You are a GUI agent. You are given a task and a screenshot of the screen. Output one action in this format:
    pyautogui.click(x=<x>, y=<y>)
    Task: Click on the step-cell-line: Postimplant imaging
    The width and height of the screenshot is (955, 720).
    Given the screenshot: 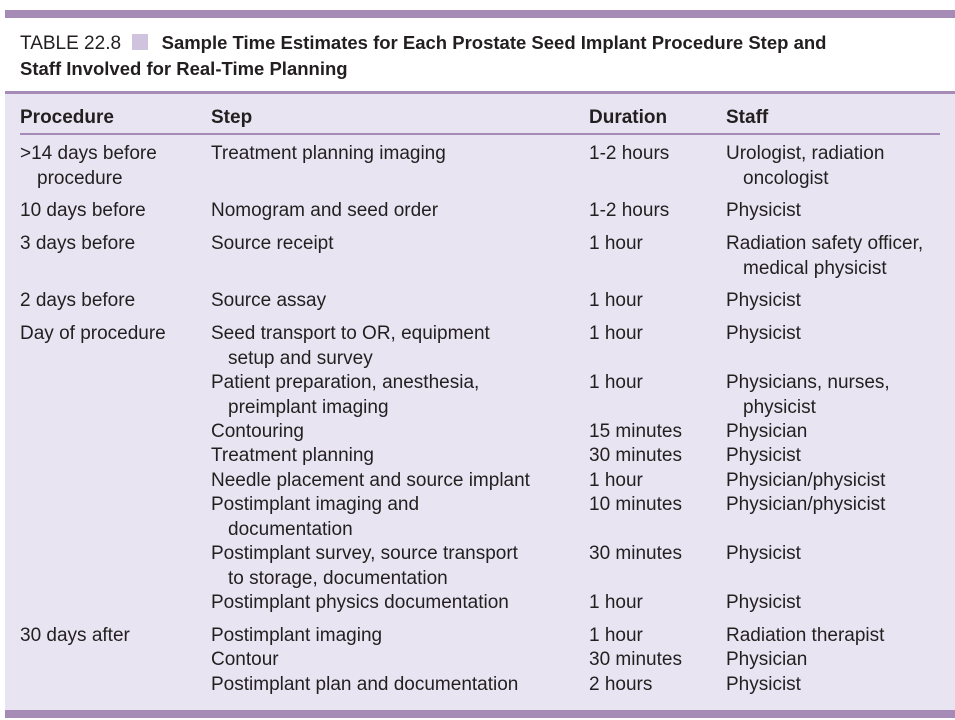 What is the action you would take?
    pyautogui.click(x=297, y=635)
    